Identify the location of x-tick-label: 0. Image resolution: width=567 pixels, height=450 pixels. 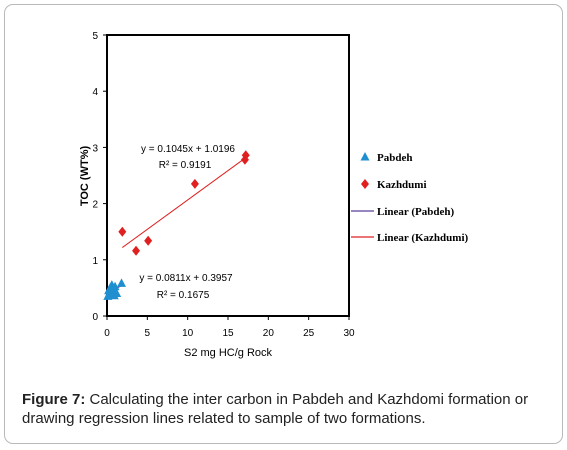
(107, 333).